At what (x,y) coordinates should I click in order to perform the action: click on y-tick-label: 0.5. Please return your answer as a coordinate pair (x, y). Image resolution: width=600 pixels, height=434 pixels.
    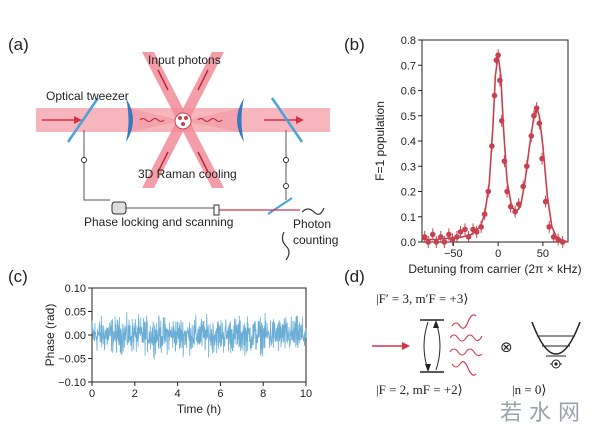
    Looking at the image, I should click on (408, 117).